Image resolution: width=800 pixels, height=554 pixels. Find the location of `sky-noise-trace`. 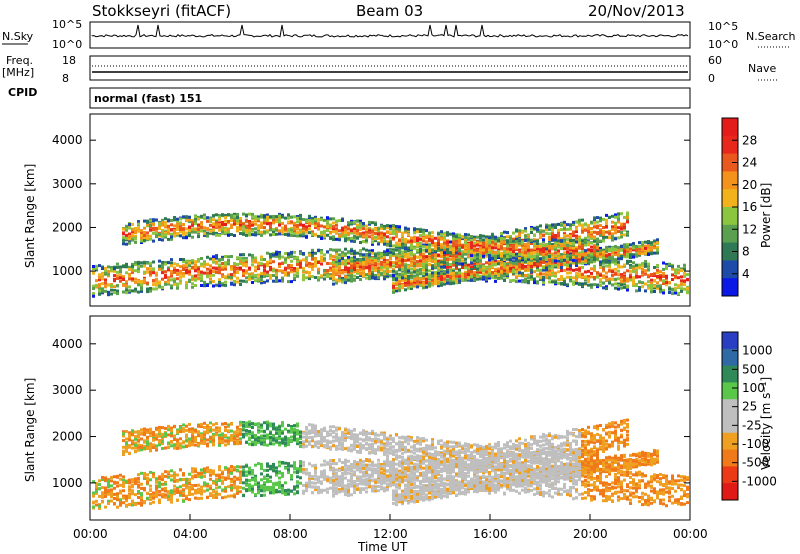

sky-noise-trace is located at coordinates (390, 31).